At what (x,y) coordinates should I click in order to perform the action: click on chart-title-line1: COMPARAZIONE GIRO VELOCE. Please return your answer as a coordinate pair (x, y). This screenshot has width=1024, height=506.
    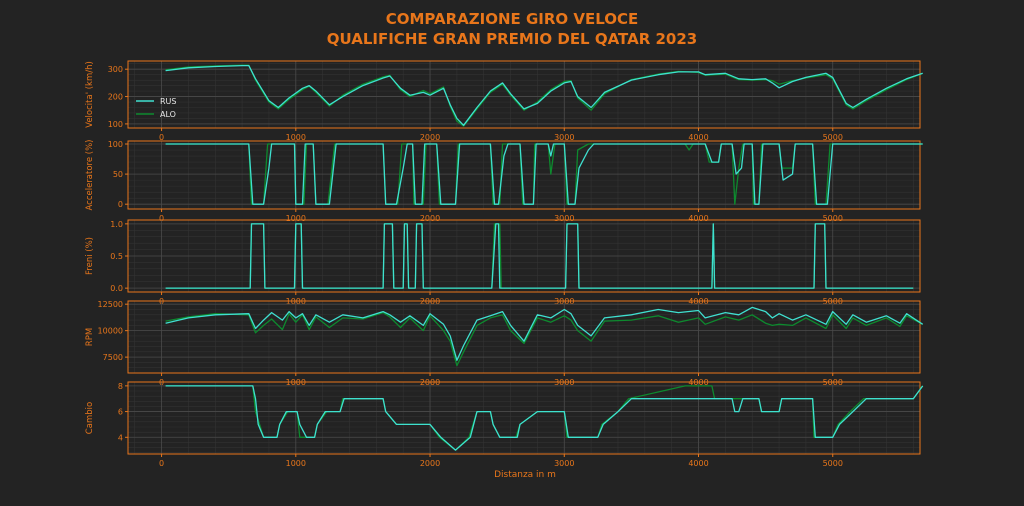
    Looking at the image, I should click on (512, 19).